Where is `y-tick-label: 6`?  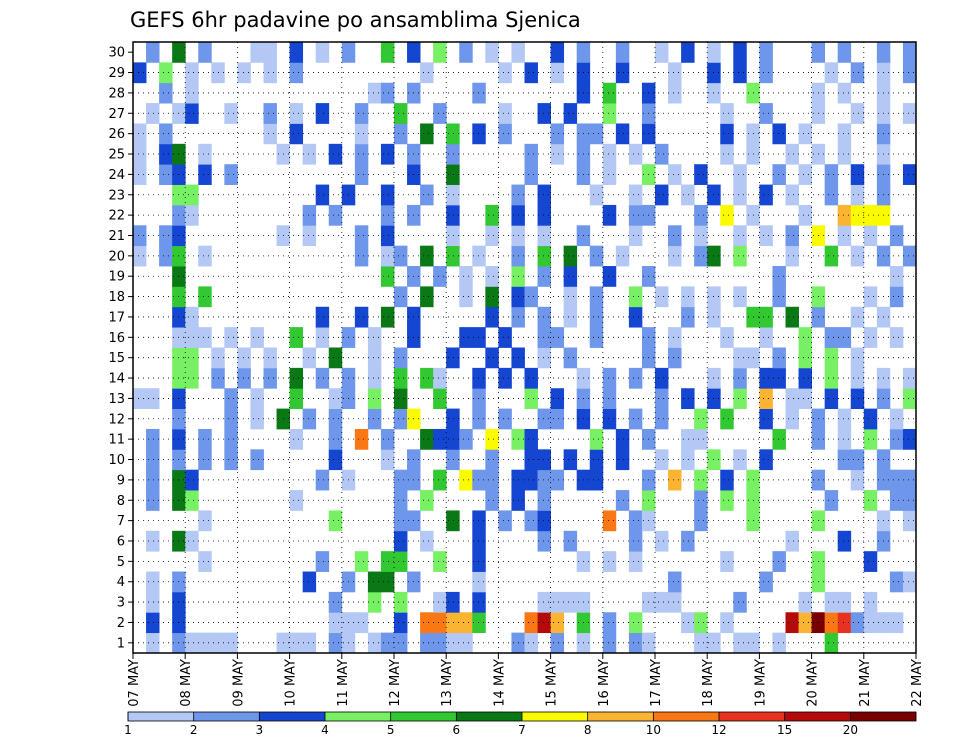
y-tick-label: 6 is located at coordinates (121, 541).